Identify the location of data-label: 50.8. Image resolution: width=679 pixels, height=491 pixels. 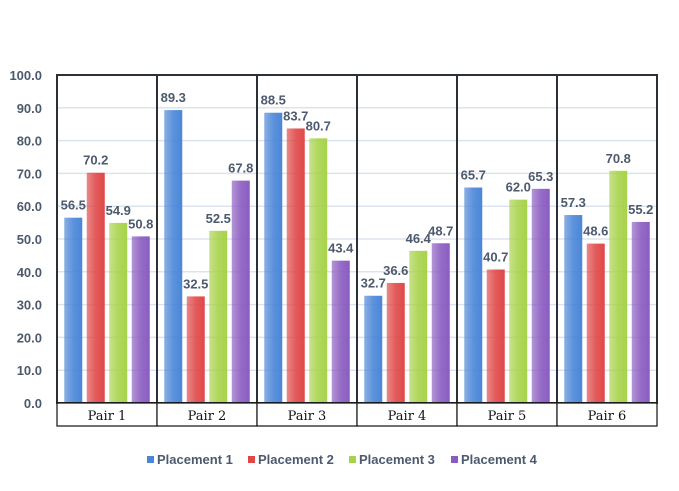
(140, 223).